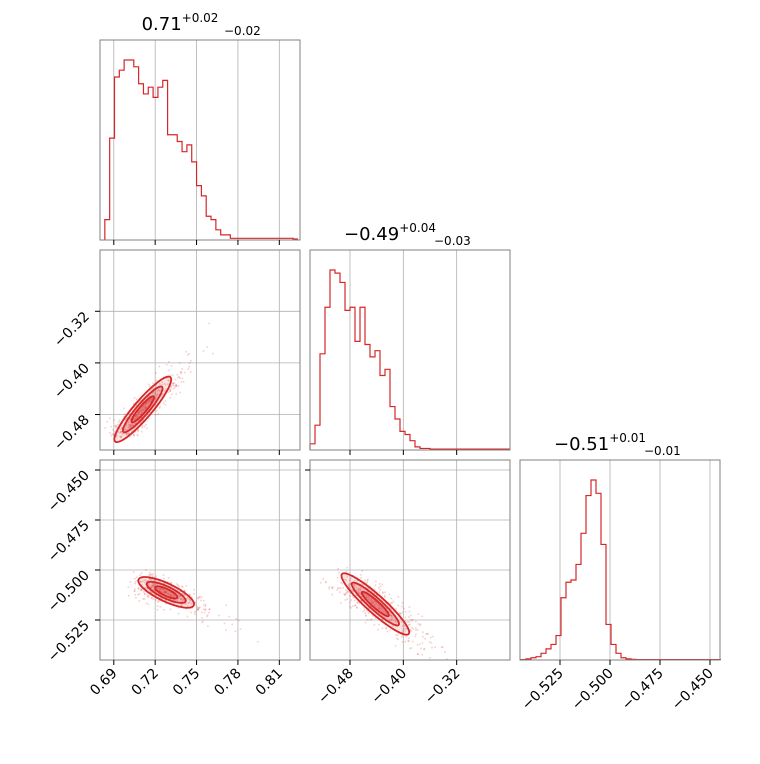 The width and height of the screenshot is (760, 764). I want to click on panel-frame, so click(410, 560).